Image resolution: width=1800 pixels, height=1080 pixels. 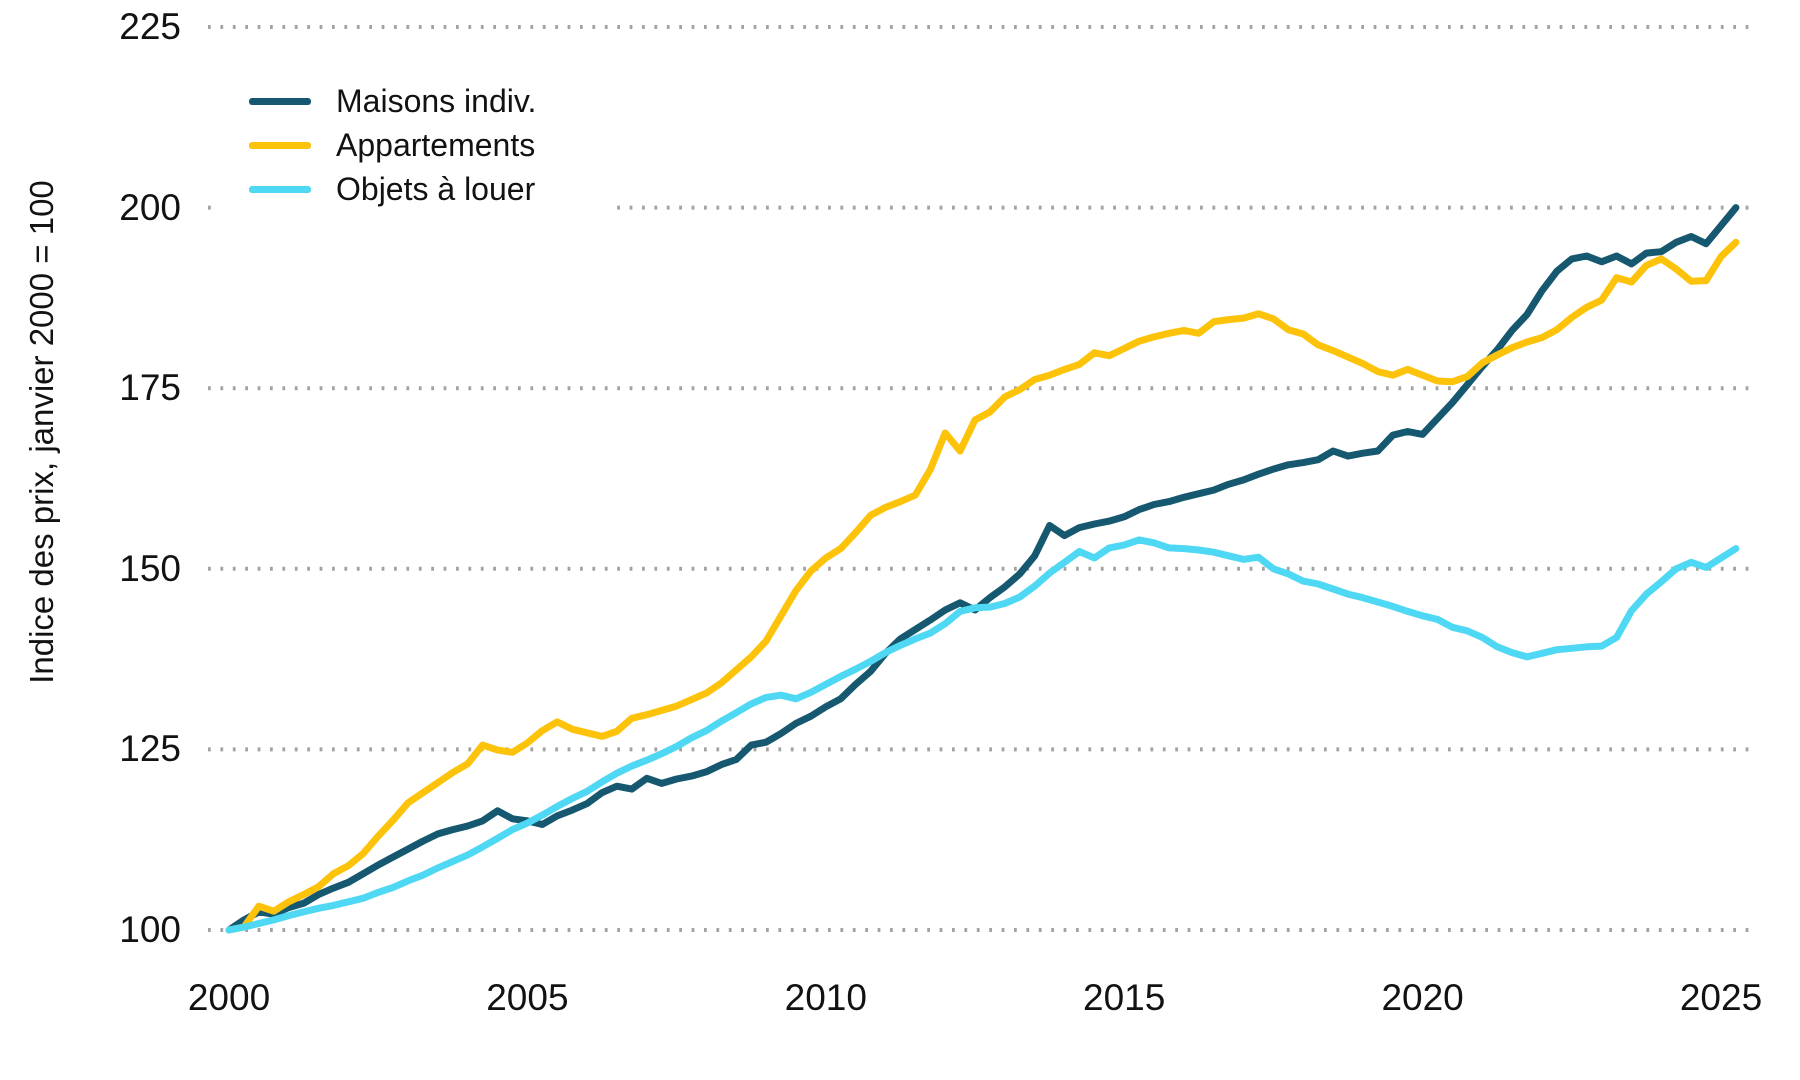 What do you see at coordinates (229, 997) in the screenshot?
I see `x-tick-label-2000: 2000` at bounding box center [229, 997].